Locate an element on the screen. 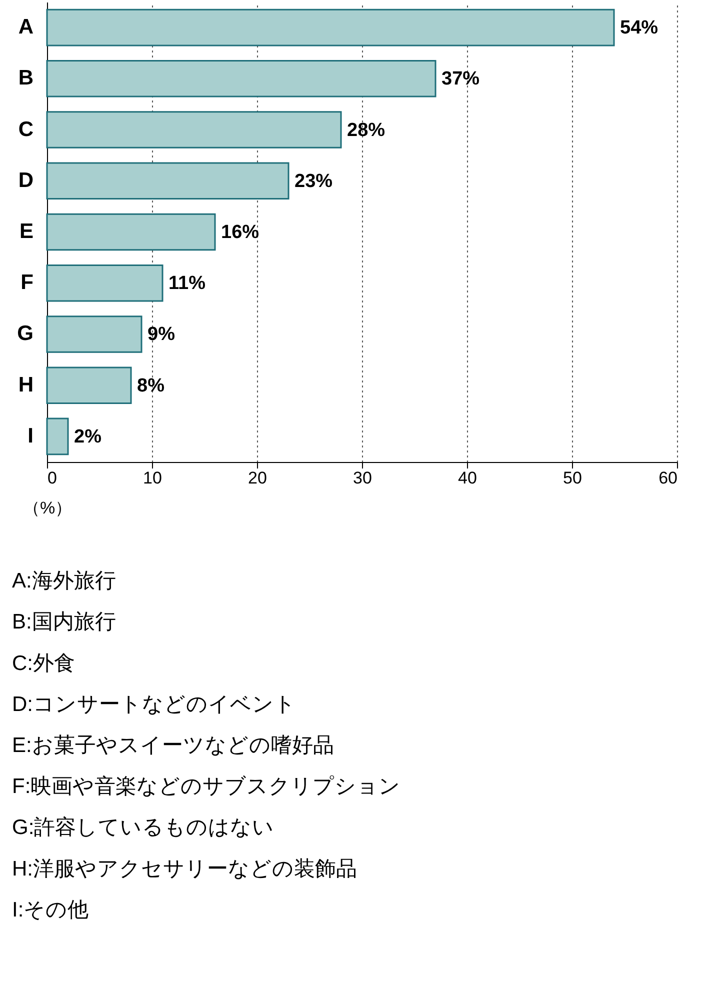 Image resolution: width=728 pixels, height=984 pixels. data-label: 28% is located at coordinates (366, 130).